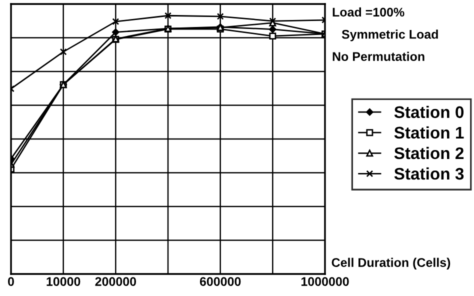  Describe the element at coordinates (378, 56) in the screenshot. I see `text: No Permutation` at that location.